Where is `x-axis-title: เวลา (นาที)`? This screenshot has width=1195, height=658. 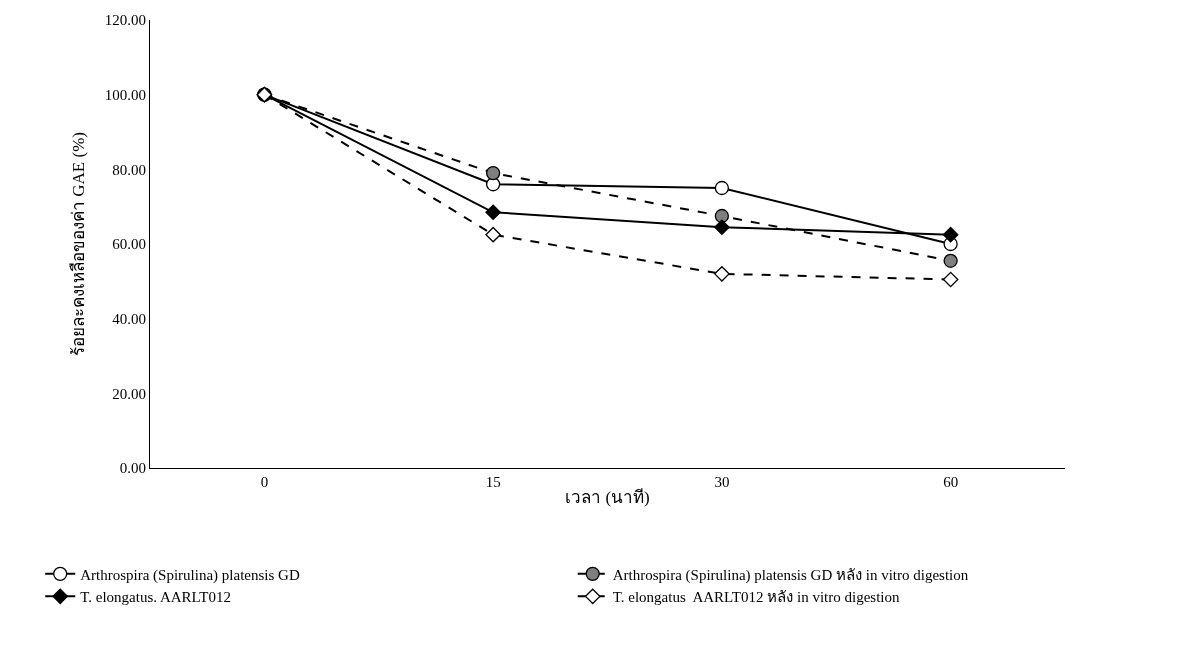 x-axis-title: เวลา (นาที) is located at coordinates (607, 498).